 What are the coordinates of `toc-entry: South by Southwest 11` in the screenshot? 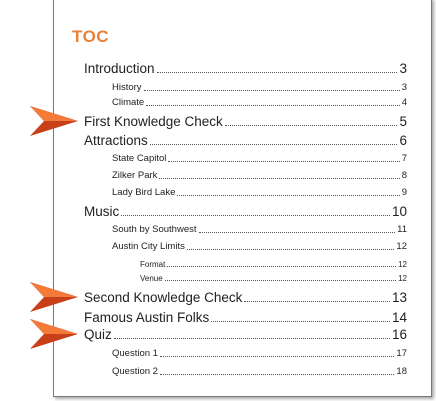 It's located at (259, 229).